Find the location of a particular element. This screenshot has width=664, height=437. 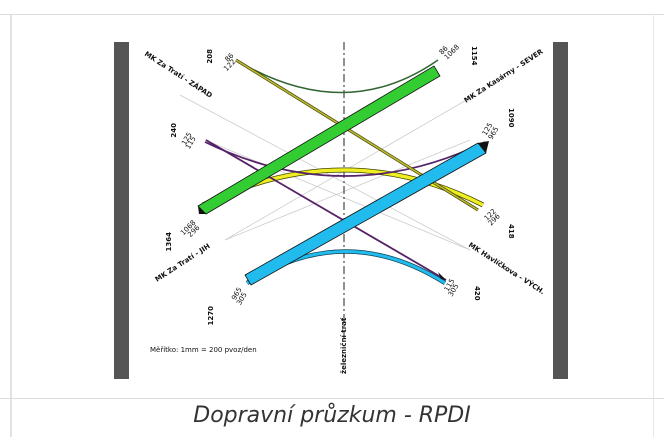

railway-label: železniční trať is located at coordinates (343, 345).